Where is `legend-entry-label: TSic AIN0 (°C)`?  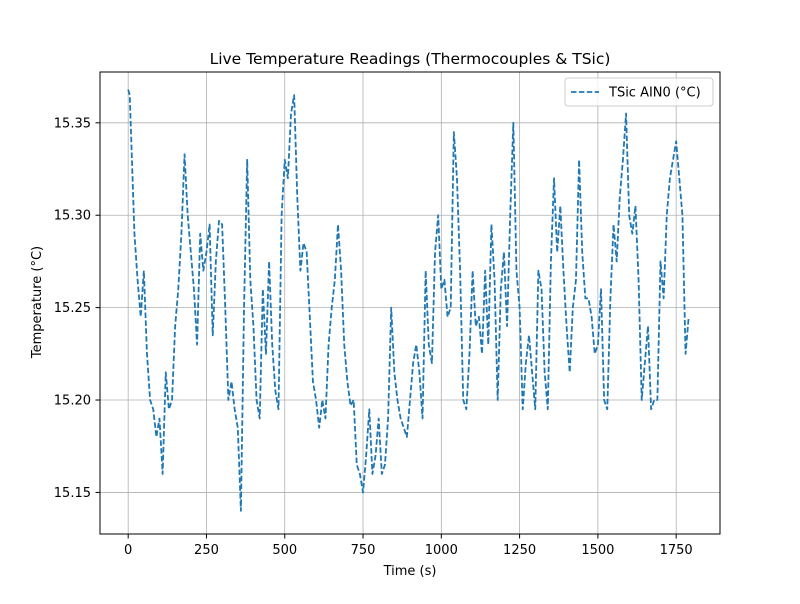 legend-entry-label: TSic AIN0 (°C) is located at coordinates (654, 93).